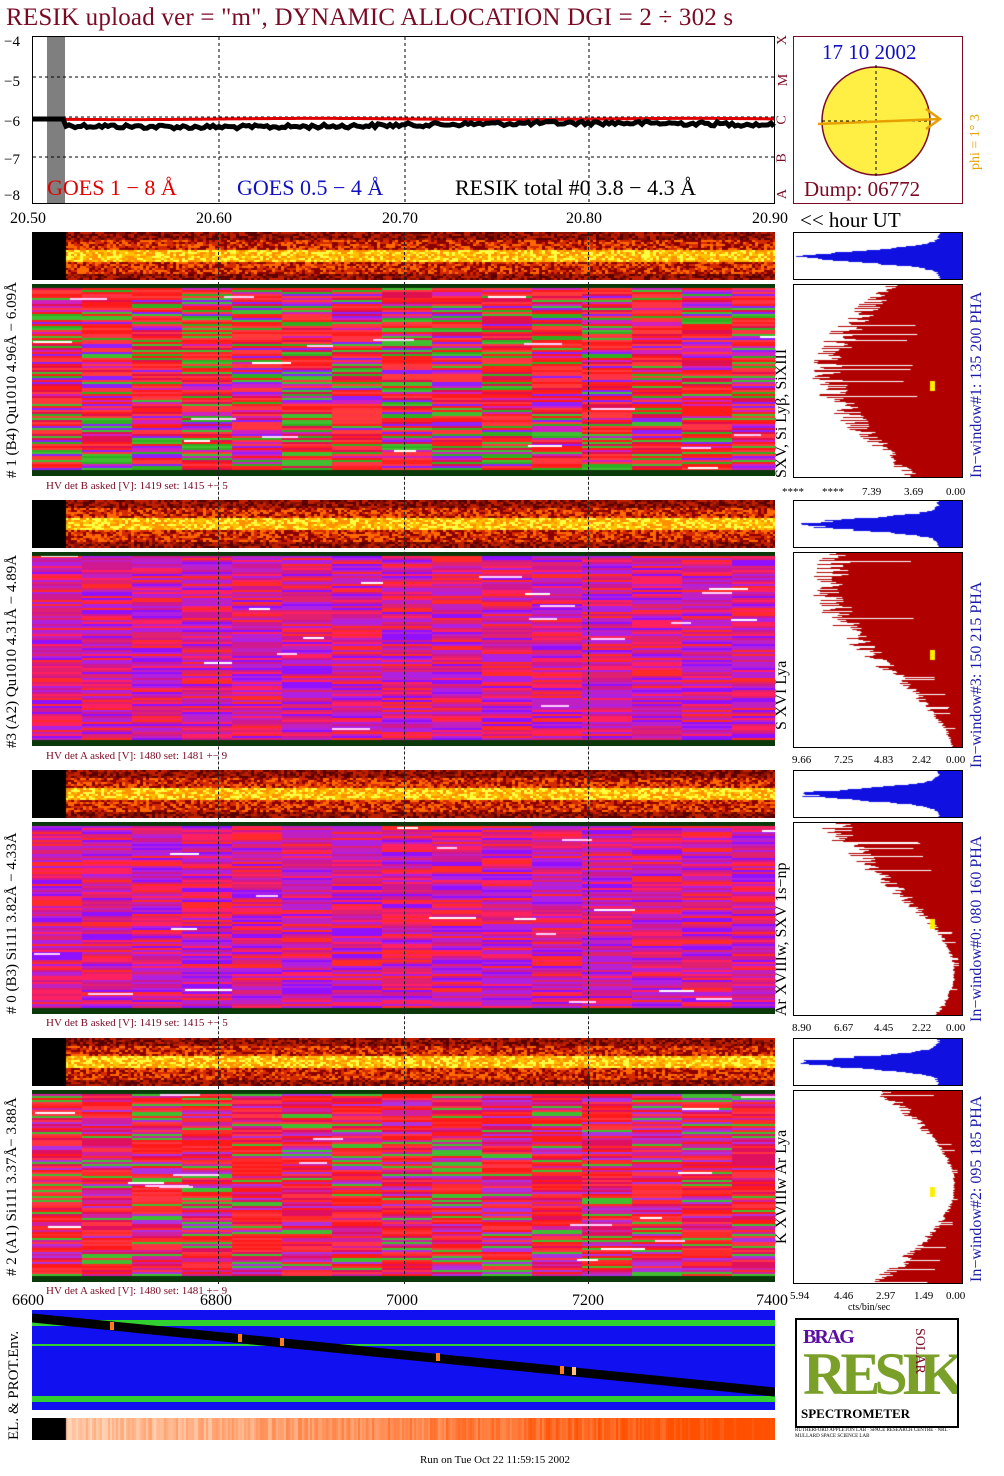  I want to click on orbit-track, so click(403, 1355).